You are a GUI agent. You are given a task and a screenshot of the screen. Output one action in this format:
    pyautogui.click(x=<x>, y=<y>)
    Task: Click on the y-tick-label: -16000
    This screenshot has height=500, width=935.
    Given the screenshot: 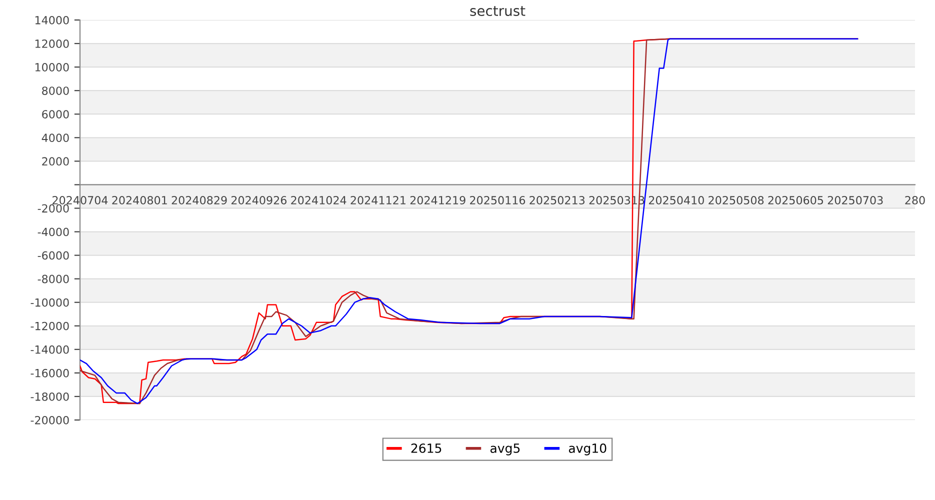 What is the action you would take?
    pyautogui.click(x=49, y=373)
    